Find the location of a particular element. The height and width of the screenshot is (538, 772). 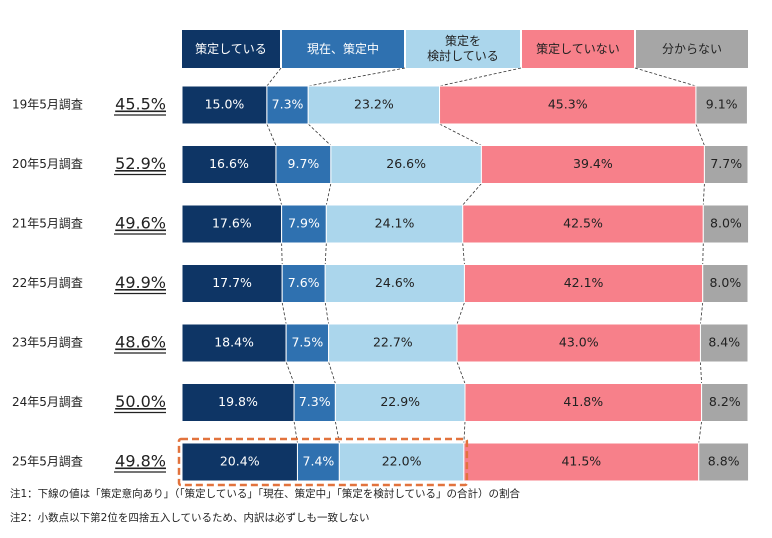

data-label: 39.4% is located at coordinates (593, 163).